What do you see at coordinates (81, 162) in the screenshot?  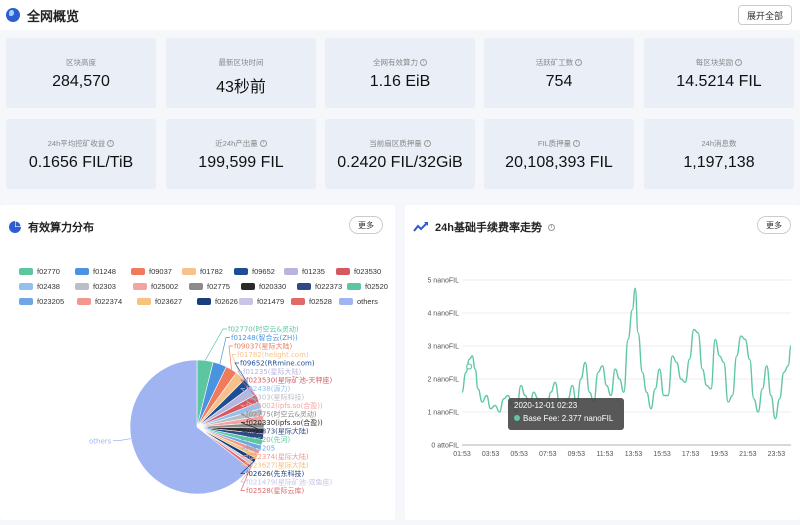 I see `stat-value: 0.1656 FIL/TiB` at bounding box center [81, 162].